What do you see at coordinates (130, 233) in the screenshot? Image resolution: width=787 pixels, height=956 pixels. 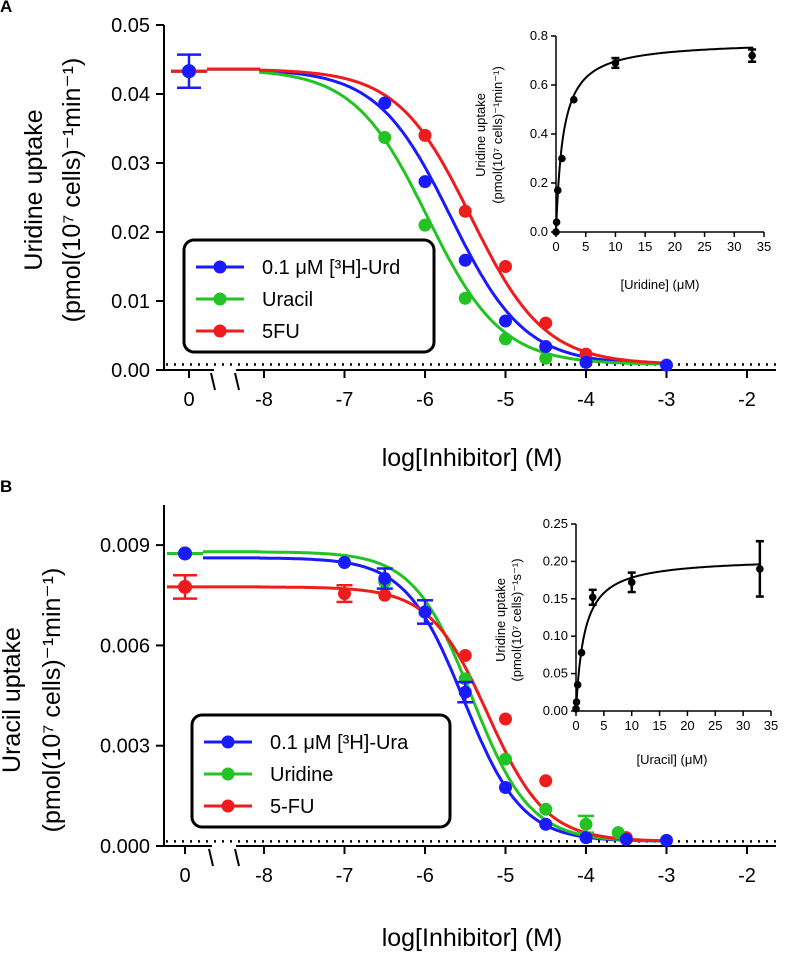 I see `panel-a-y-tick-label: 0.02` at bounding box center [130, 233].